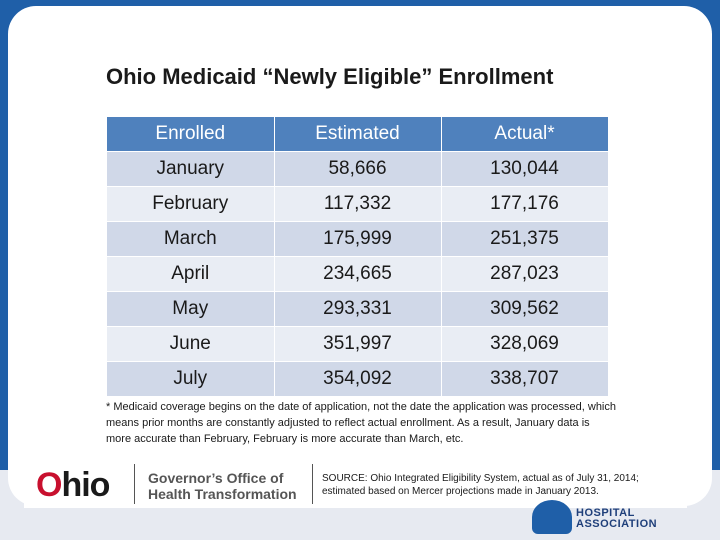  Describe the element at coordinates (191, 204) in the screenshot. I see `month-cell: February` at that location.